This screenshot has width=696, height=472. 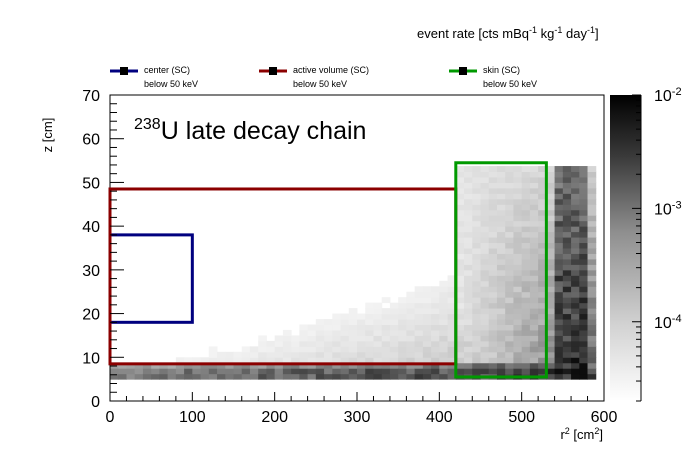 What do you see at coordinates (357, 417) in the screenshot?
I see `x-tick-label: 300` at bounding box center [357, 417].